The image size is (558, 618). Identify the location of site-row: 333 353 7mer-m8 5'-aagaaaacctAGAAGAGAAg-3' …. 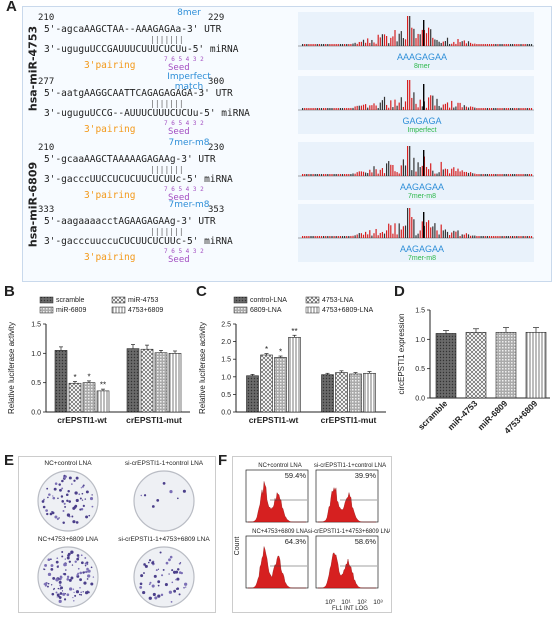
(290, 233).